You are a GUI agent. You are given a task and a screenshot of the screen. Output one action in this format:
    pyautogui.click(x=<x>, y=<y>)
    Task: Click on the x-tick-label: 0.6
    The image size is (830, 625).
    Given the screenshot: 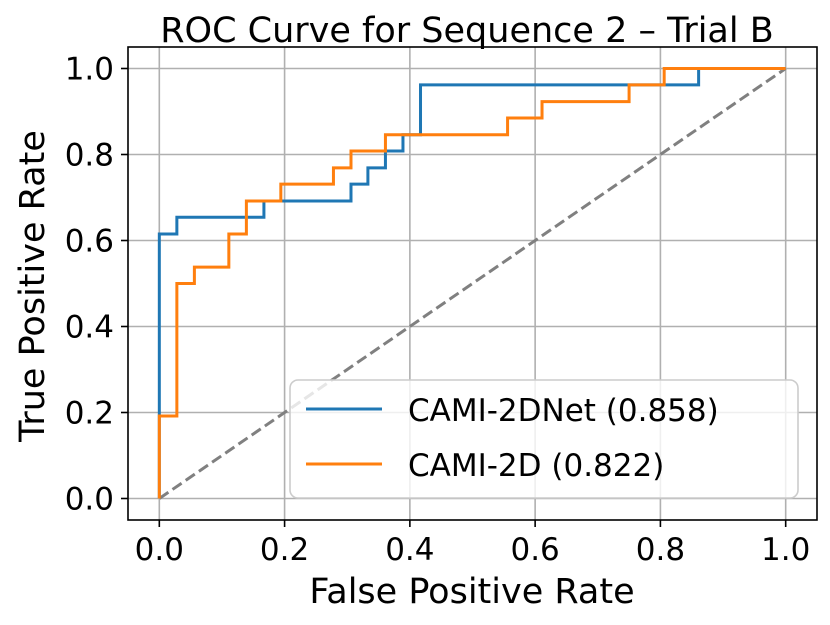 What is the action you would take?
    pyautogui.click(x=534, y=550)
    